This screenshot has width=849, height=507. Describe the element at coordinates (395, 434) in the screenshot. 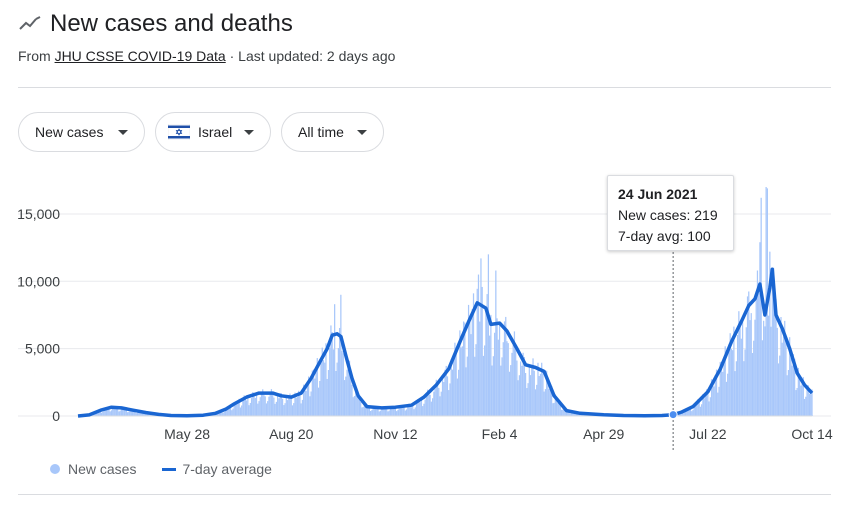

I see `x-tick-label: Nov 12` at that location.